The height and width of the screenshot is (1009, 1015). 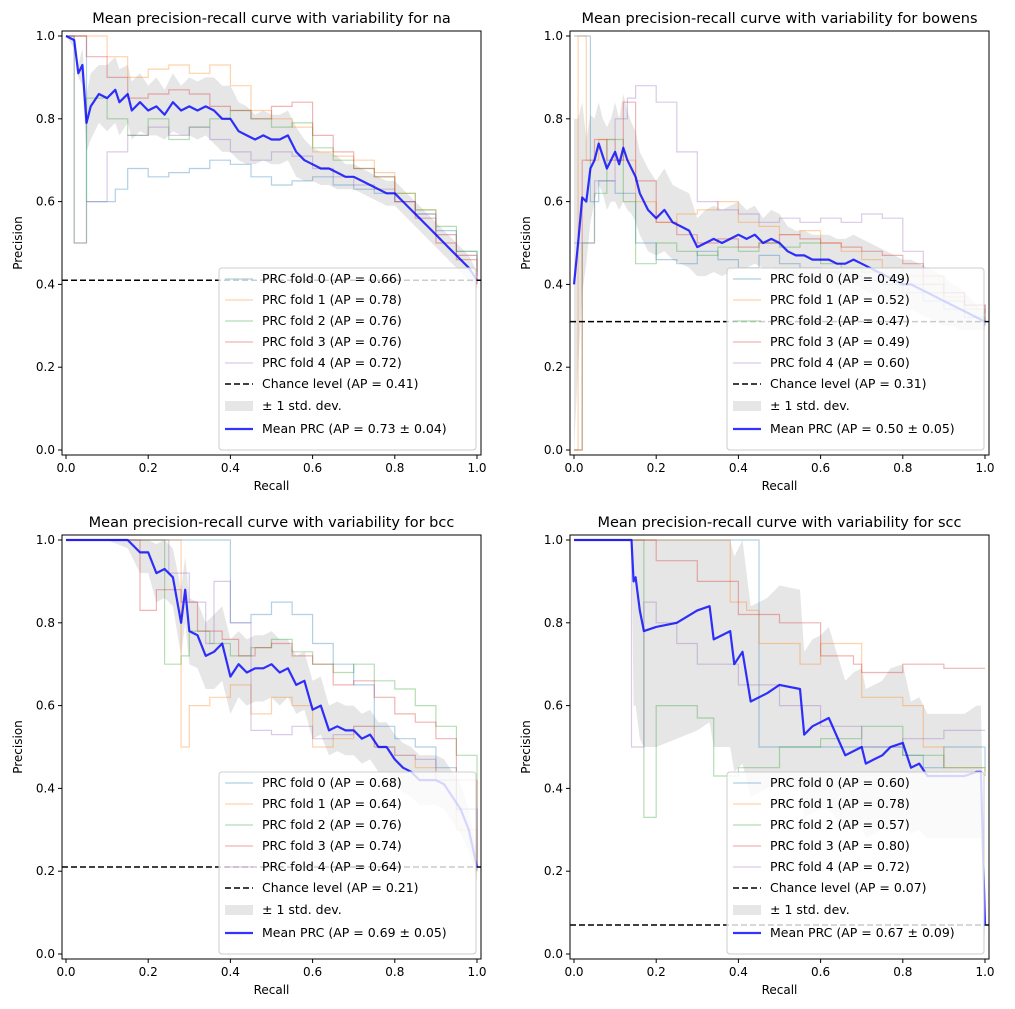 I want to click on legend-label: Mean PRC (AP = 0.69 ± 0.05), so click(x=354, y=932).